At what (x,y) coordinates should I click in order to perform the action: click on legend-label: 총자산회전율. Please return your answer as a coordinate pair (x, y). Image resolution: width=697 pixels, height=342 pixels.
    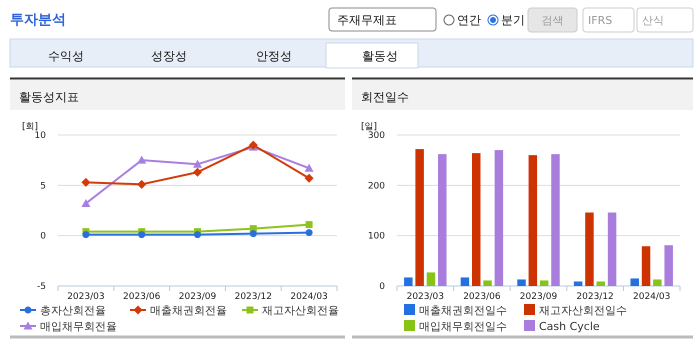
    Looking at the image, I should click on (73, 310).